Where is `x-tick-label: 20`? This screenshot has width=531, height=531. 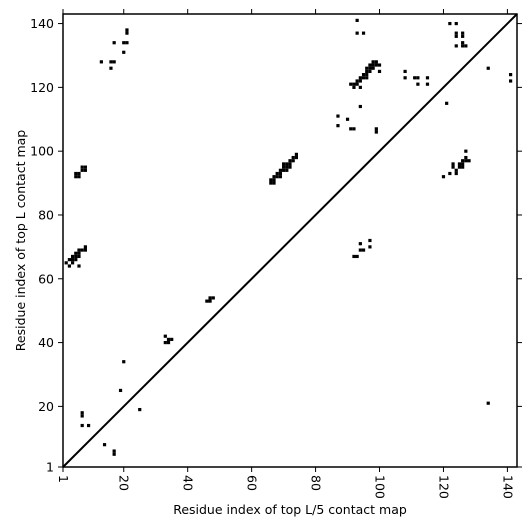 x-tick-label: 20 is located at coordinates (124, 483).